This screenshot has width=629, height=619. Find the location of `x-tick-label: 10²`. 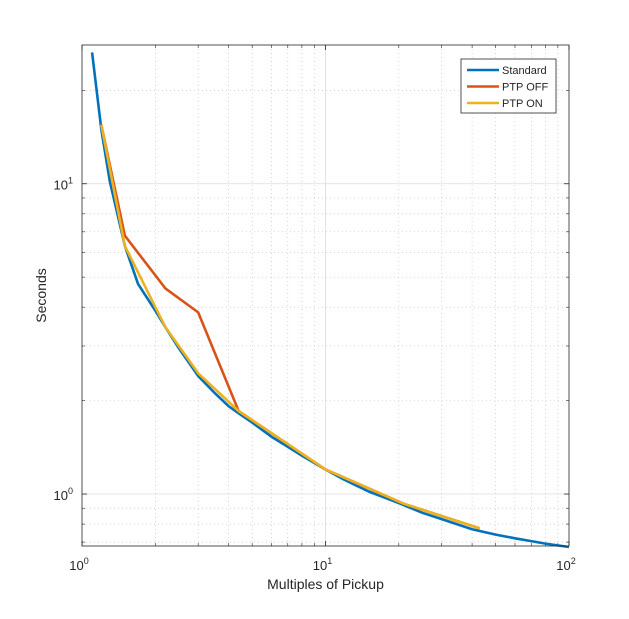

x-tick-label: 10² is located at coordinates (565, 564).